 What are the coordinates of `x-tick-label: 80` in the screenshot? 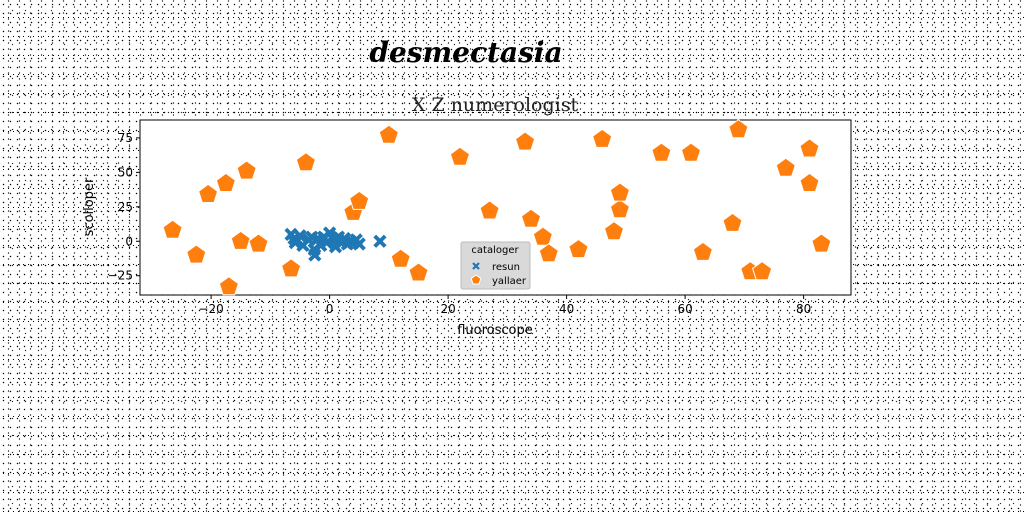 It's located at (803, 309).